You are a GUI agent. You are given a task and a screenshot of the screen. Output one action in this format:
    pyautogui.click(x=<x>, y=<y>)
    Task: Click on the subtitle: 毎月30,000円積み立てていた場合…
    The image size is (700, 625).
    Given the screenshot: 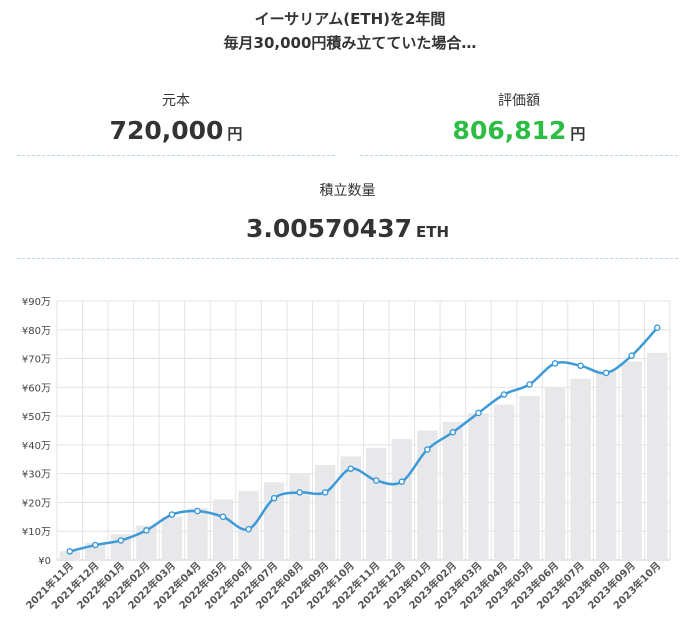 What is the action you would take?
    pyautogui.click(x=350, y=43)
    